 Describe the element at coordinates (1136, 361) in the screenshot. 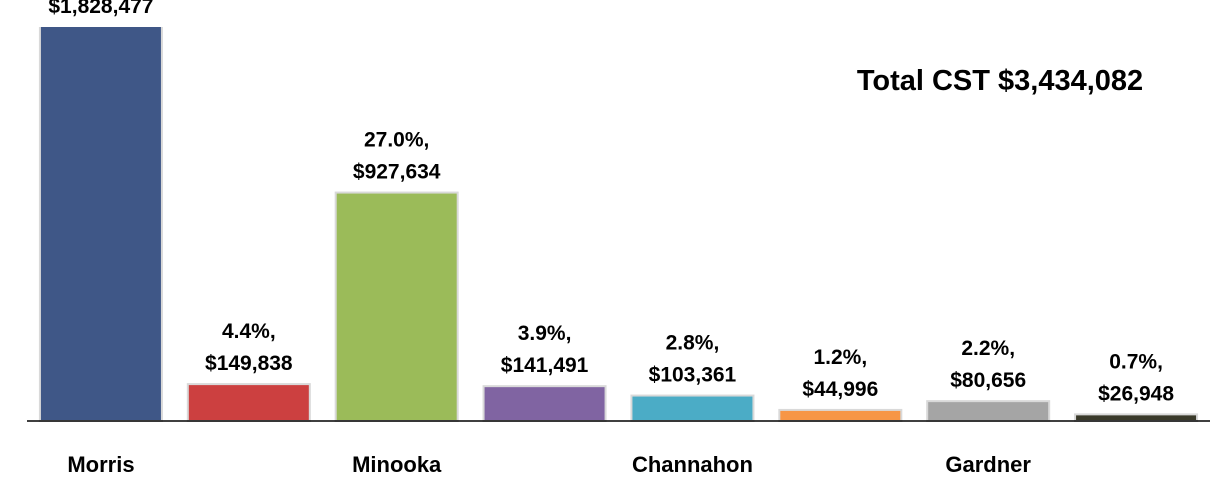

I see `data-label: 0.7%,` at that location.